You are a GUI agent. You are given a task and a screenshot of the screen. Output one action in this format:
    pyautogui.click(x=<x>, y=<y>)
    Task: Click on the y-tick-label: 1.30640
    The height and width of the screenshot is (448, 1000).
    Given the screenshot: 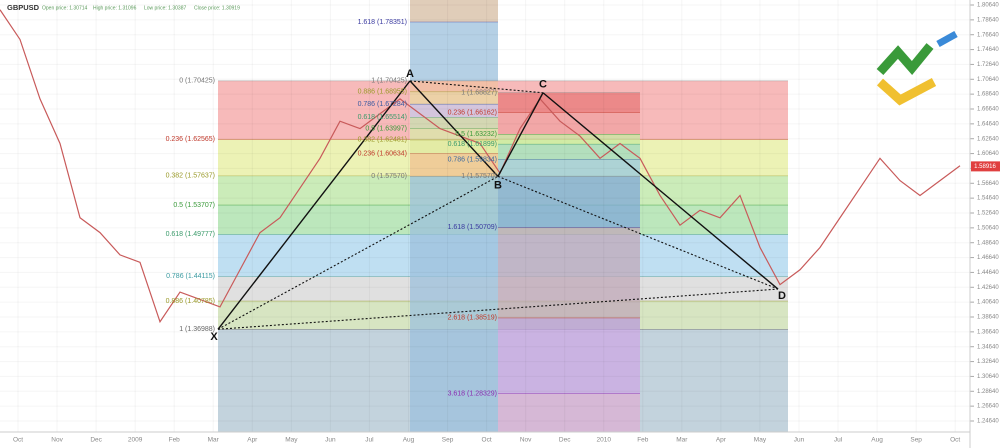 What is the action you would take?
    pyautogui.click(x=988, y=377)
    